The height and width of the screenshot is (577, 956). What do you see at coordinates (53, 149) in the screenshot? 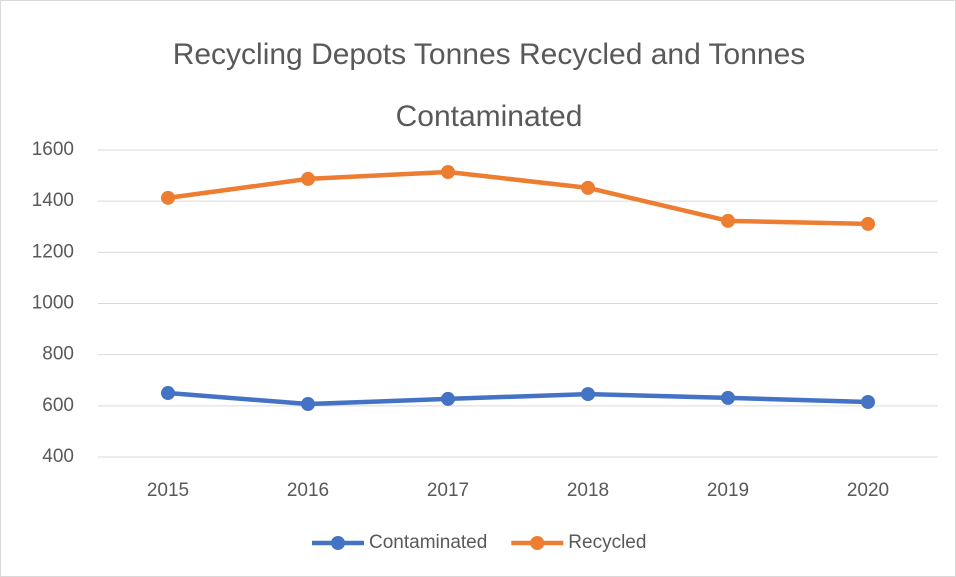
I see `y-tick-label: 1600` at bounding box center [53, 149].